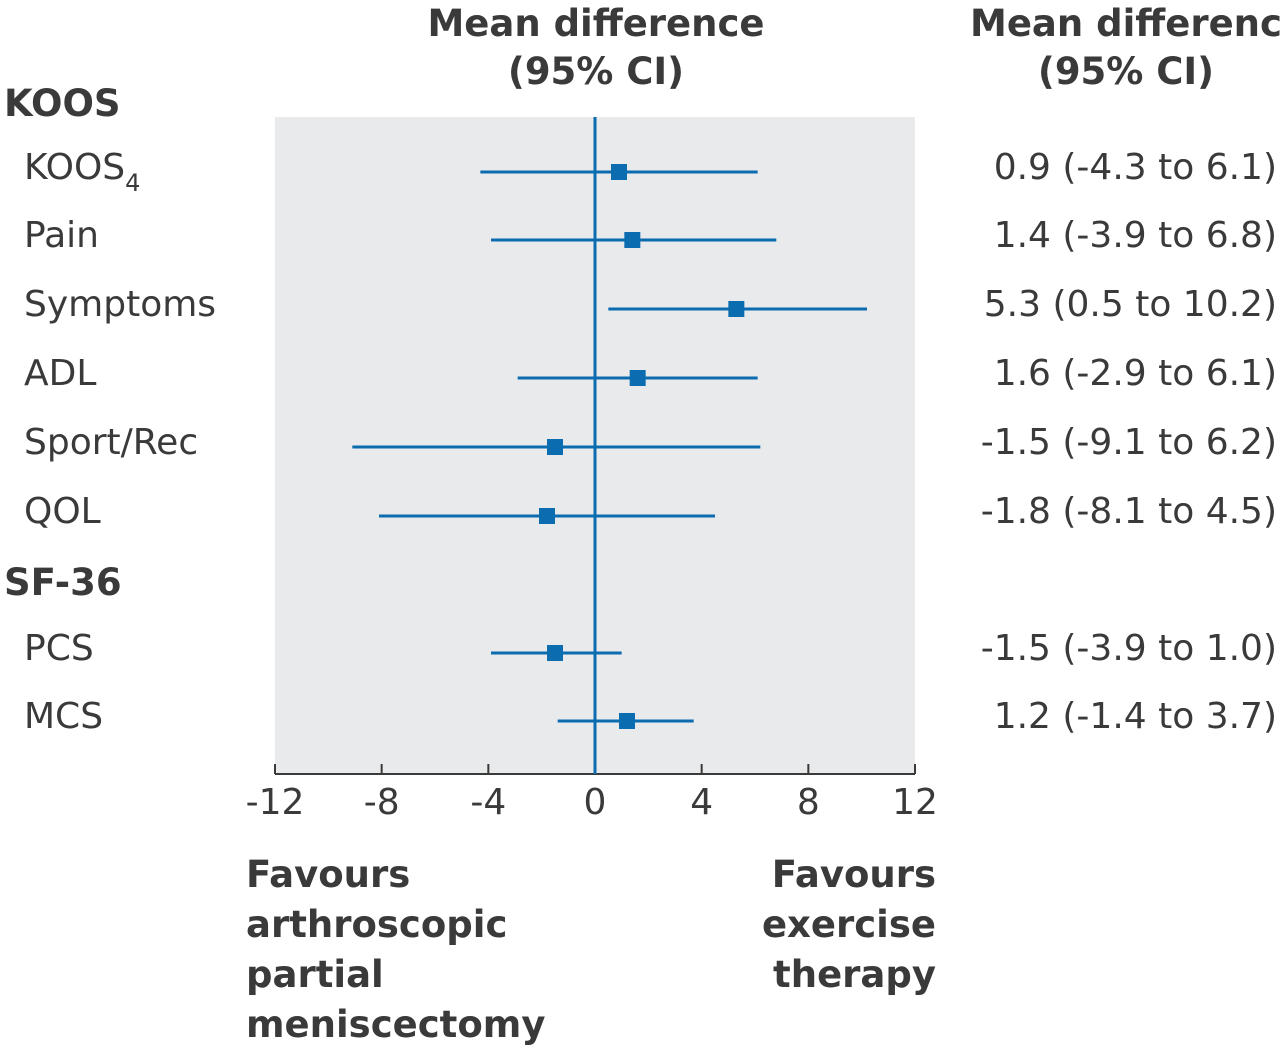 This screenshot has width=1280, height=1051. What do you see at coordinates (595, 802) in the screenshot?
I see `x-axis-tick-label: 0` at bounding box center [595, 802].